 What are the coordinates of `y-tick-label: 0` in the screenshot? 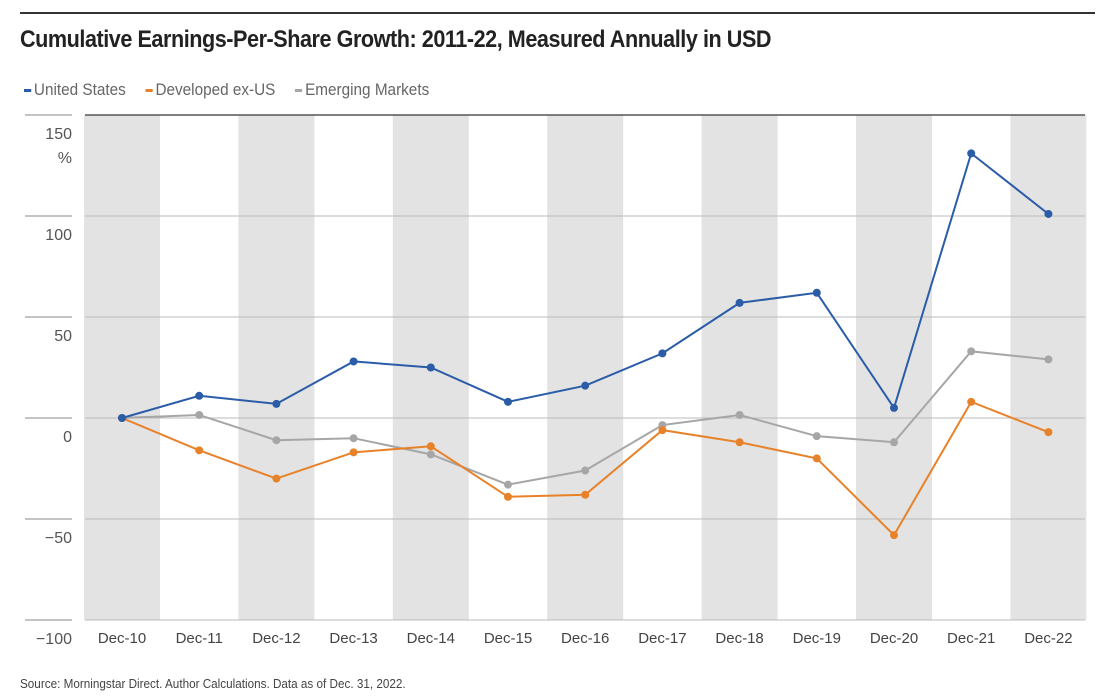 It's located at (67, 437).